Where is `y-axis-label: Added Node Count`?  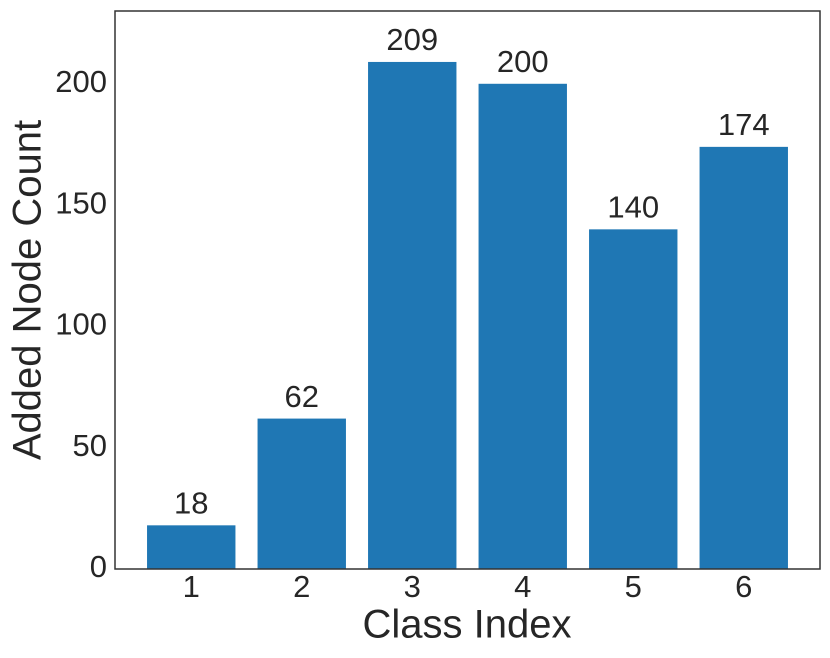
y-axis-label: Added Node Count is located at coordinates (28, 290).